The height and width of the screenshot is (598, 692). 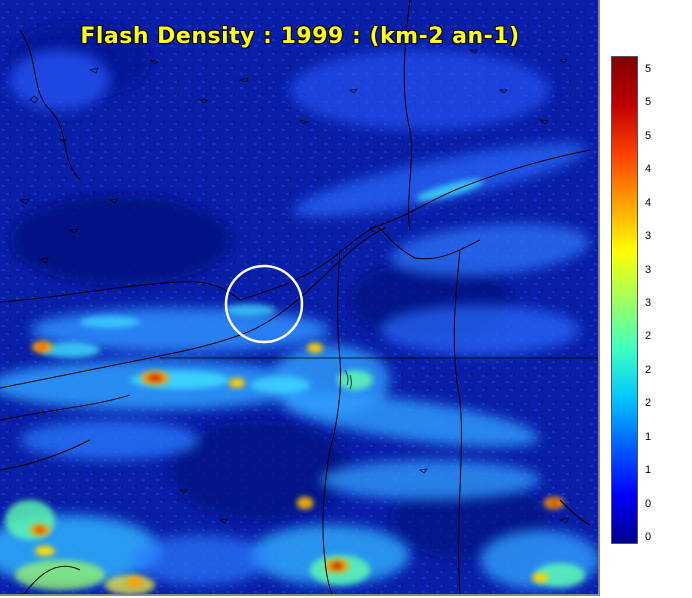 I want to click on highlight-circle, so click(x=264, y=304).